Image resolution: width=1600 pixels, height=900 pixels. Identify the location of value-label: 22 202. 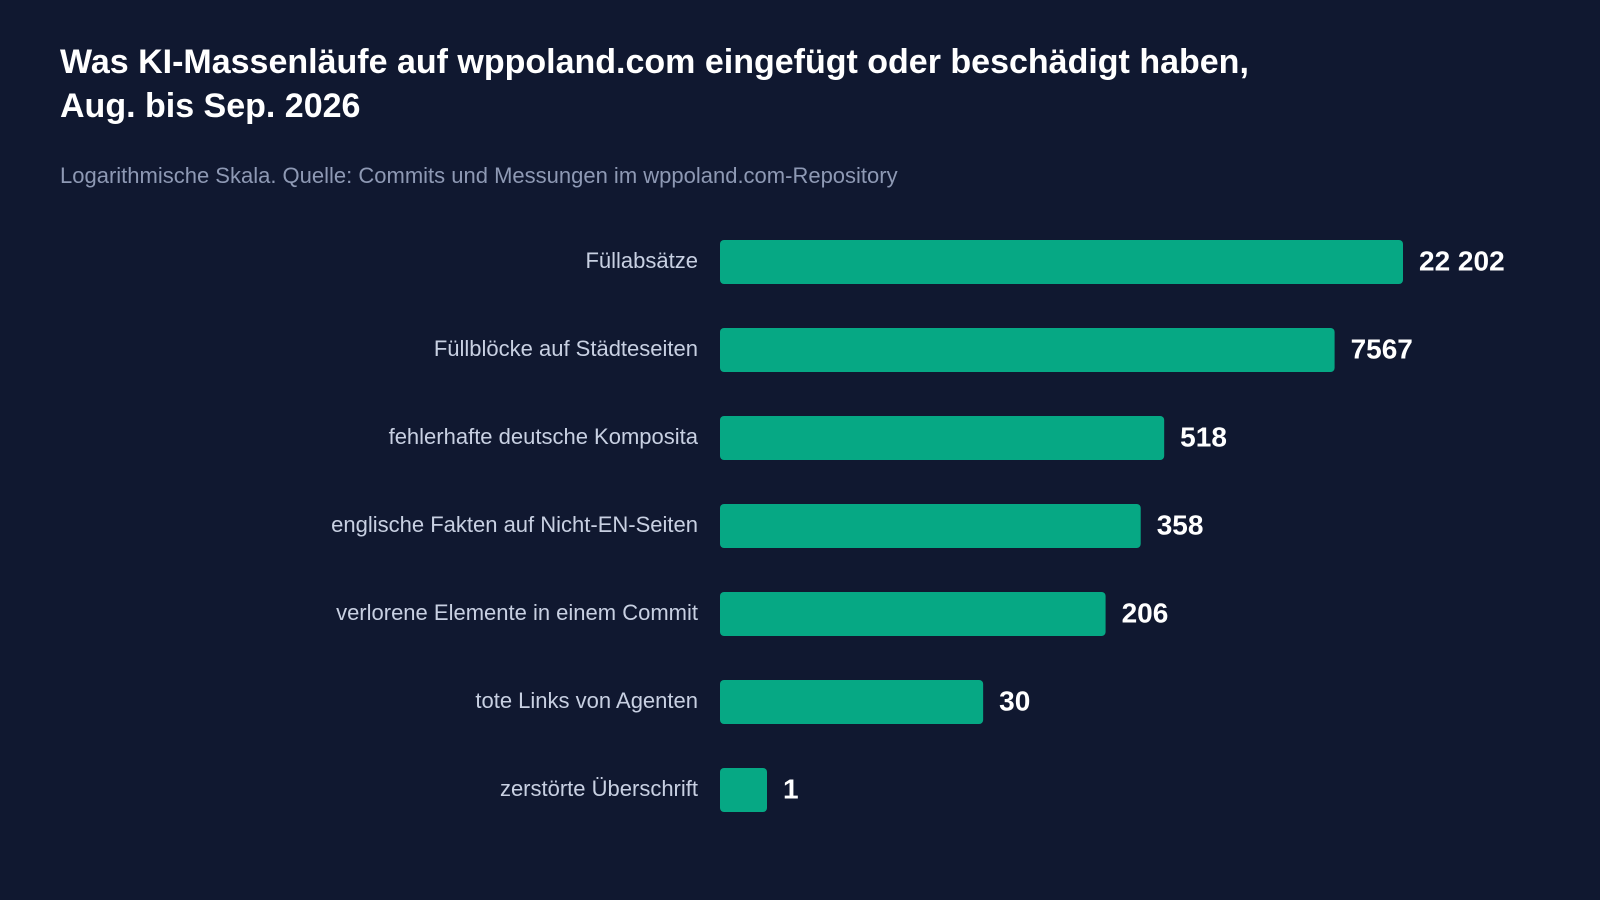
(1462, 260).